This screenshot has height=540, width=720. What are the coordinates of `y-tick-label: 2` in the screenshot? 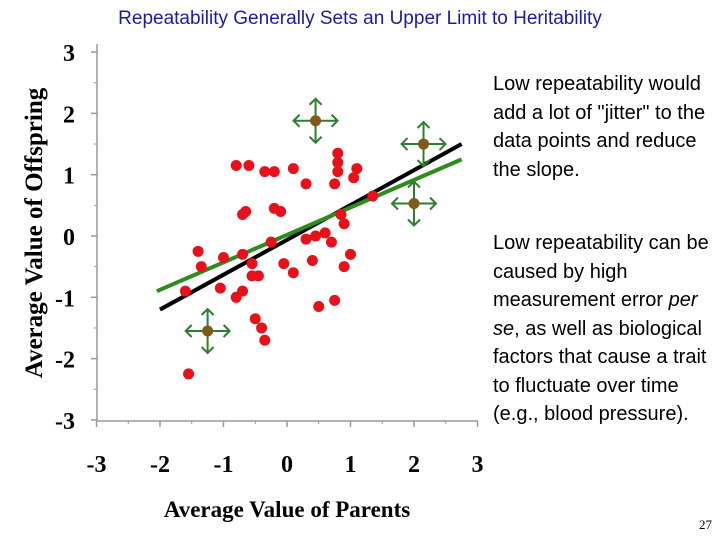 It's located at (69, 115).